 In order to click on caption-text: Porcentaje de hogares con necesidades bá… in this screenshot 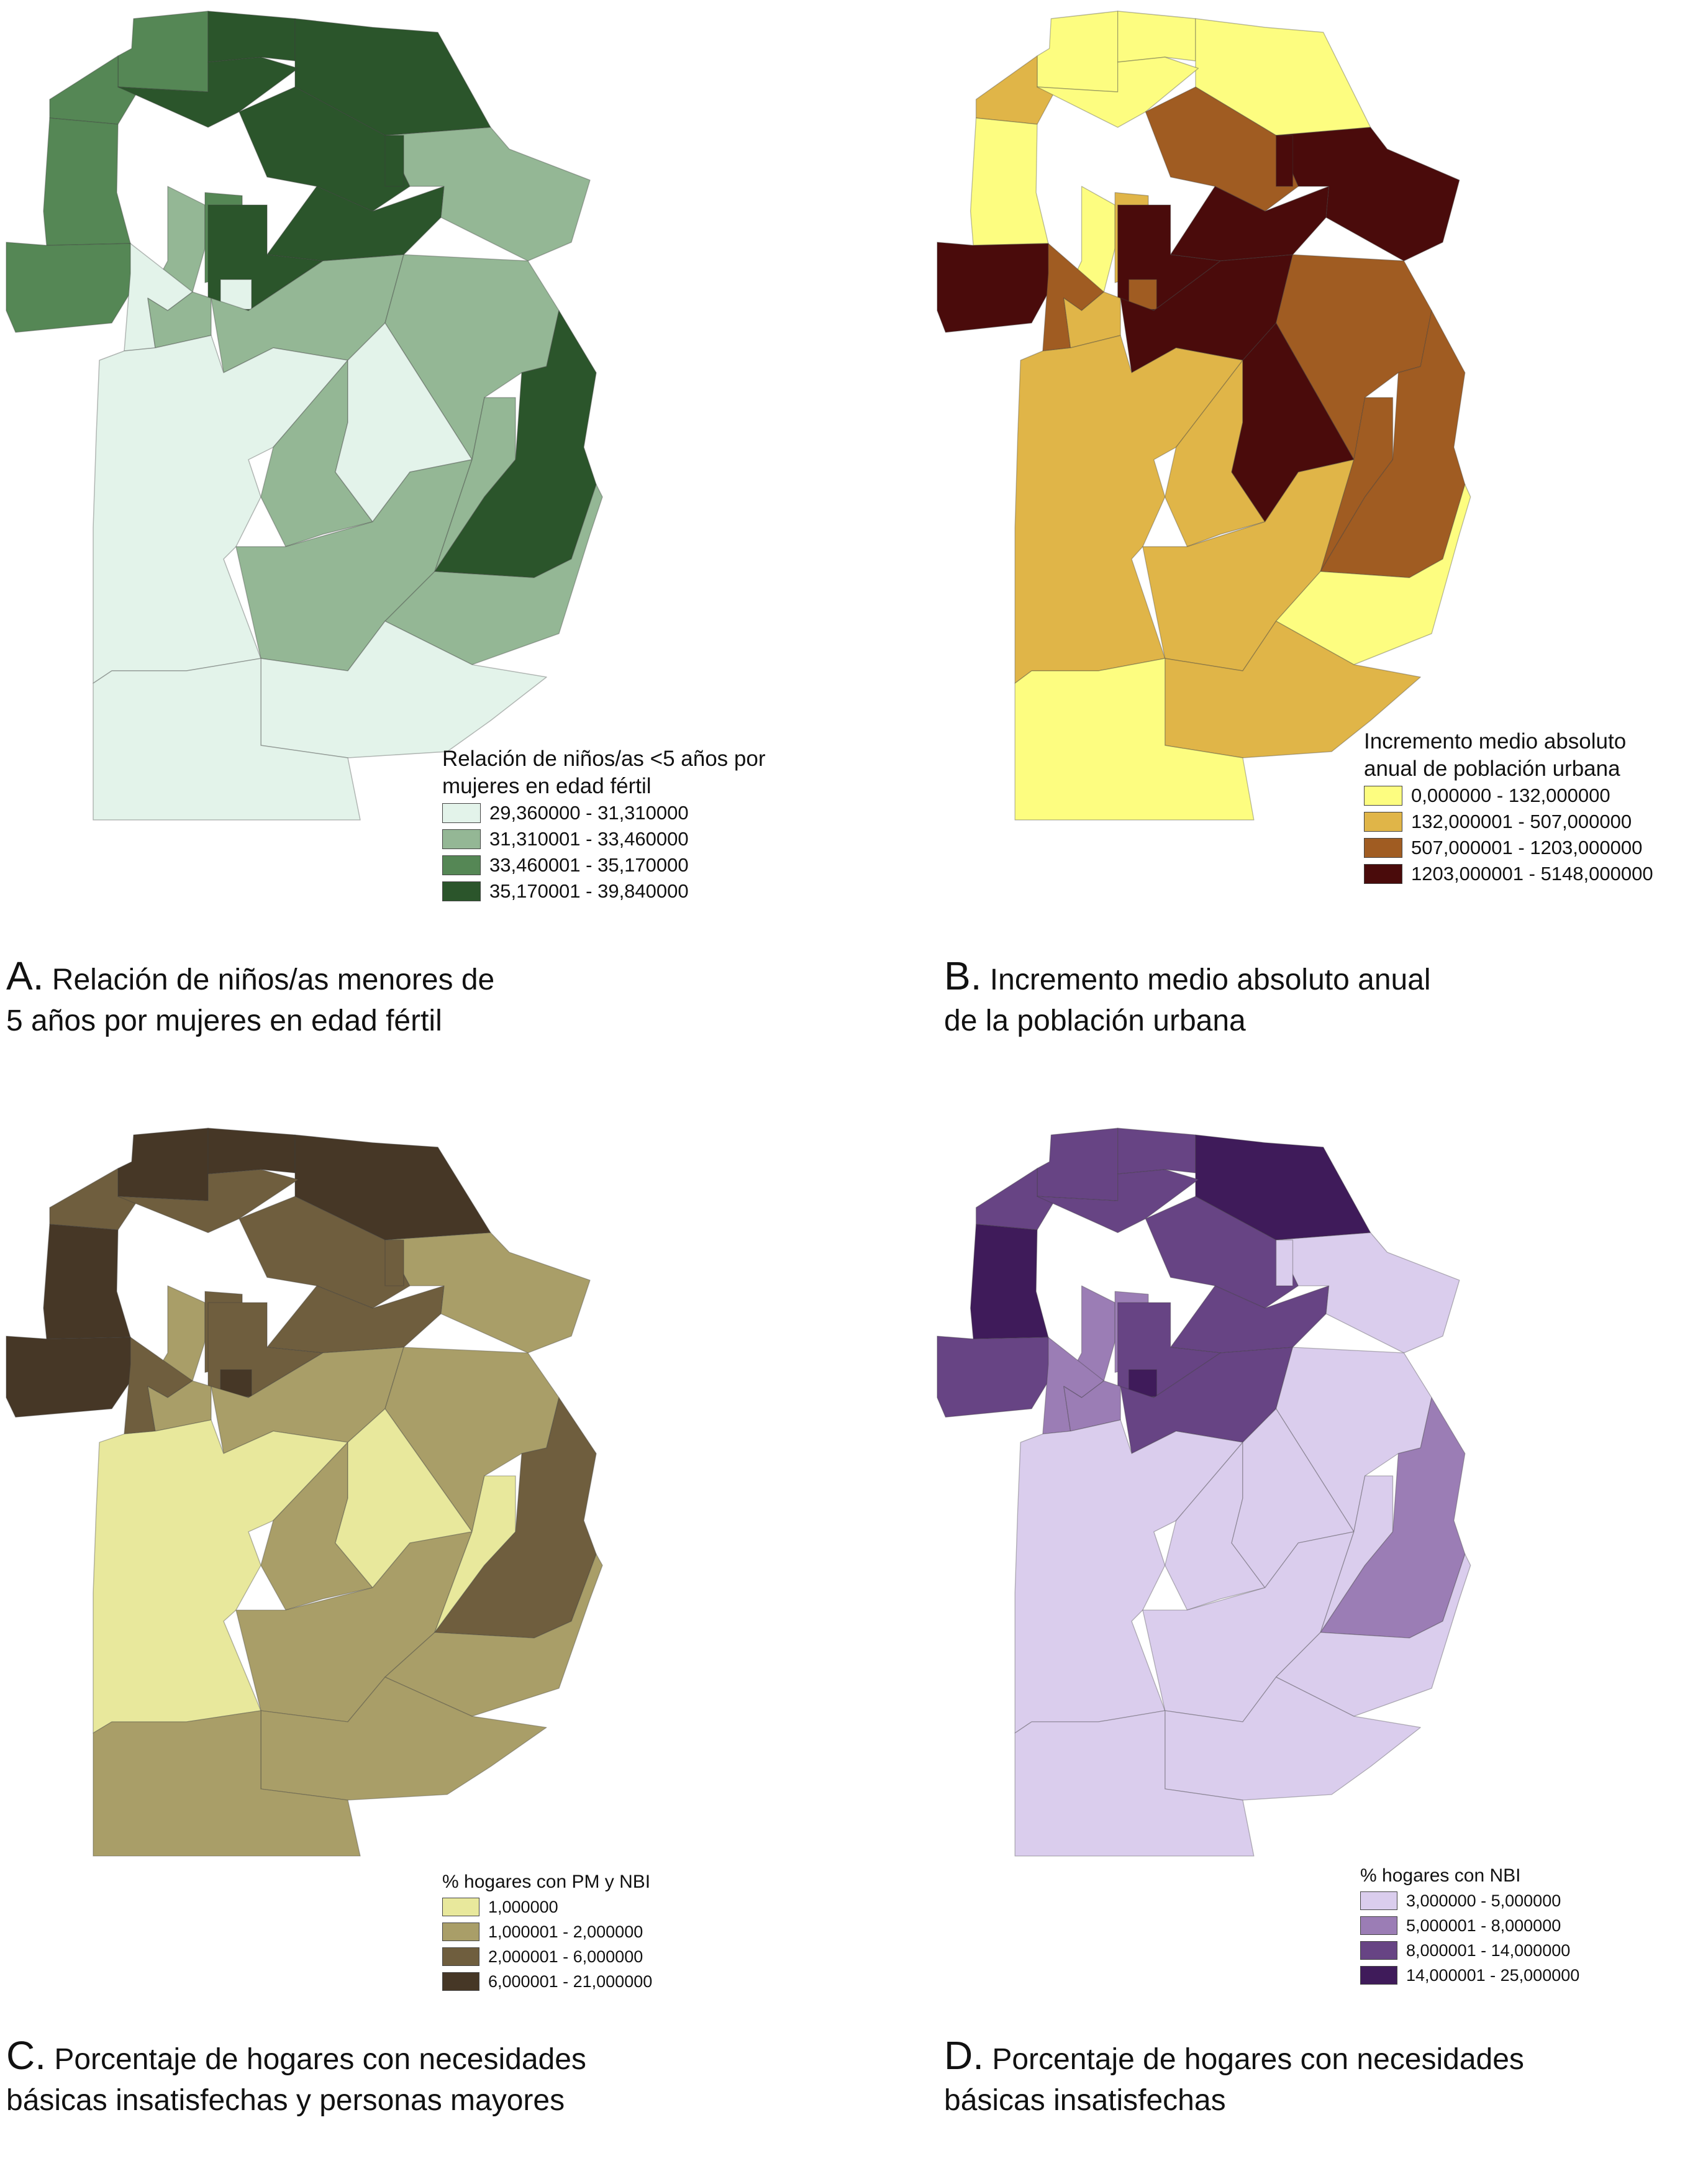, I will do `click(1234, 2080)`.